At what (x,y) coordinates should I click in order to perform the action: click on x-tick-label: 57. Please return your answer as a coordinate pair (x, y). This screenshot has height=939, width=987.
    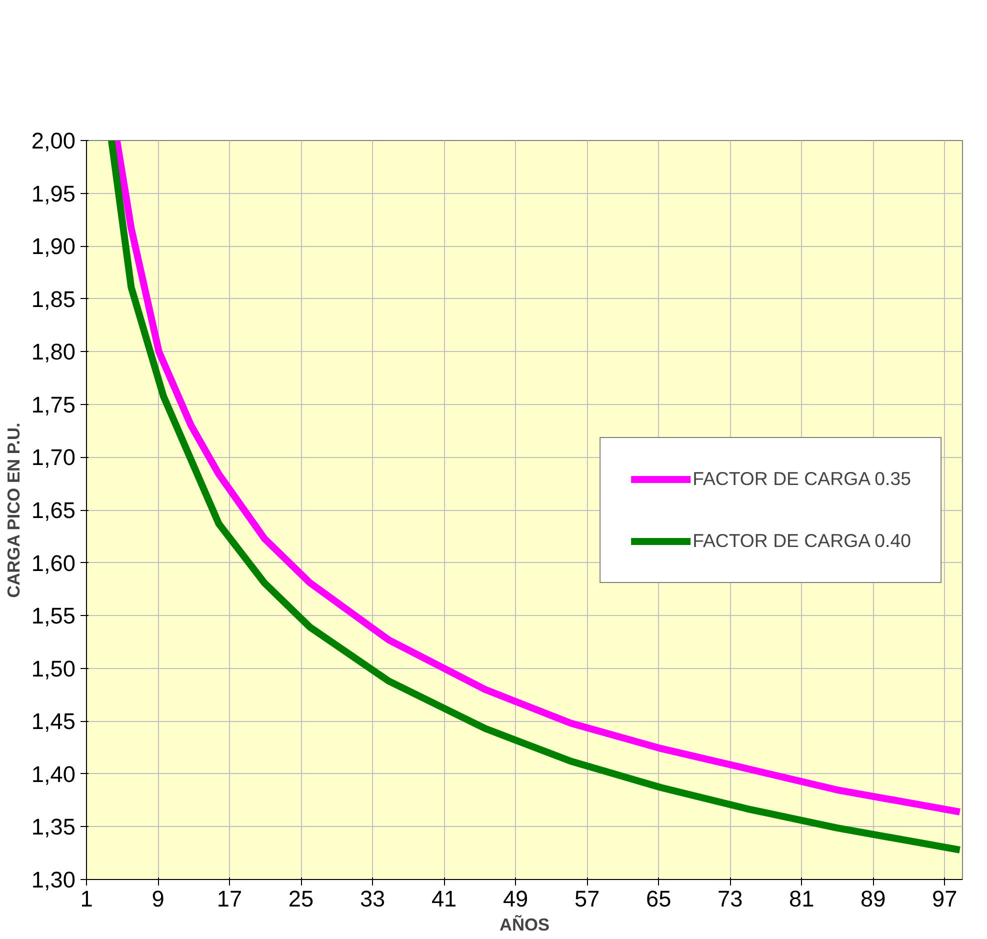
    Looking at the image, I should click on (587, 899).